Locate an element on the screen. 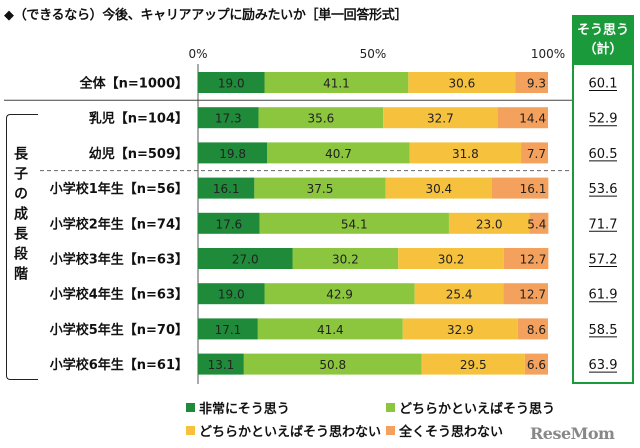  total-value: 53.6 is located at coordinates (603, 189).